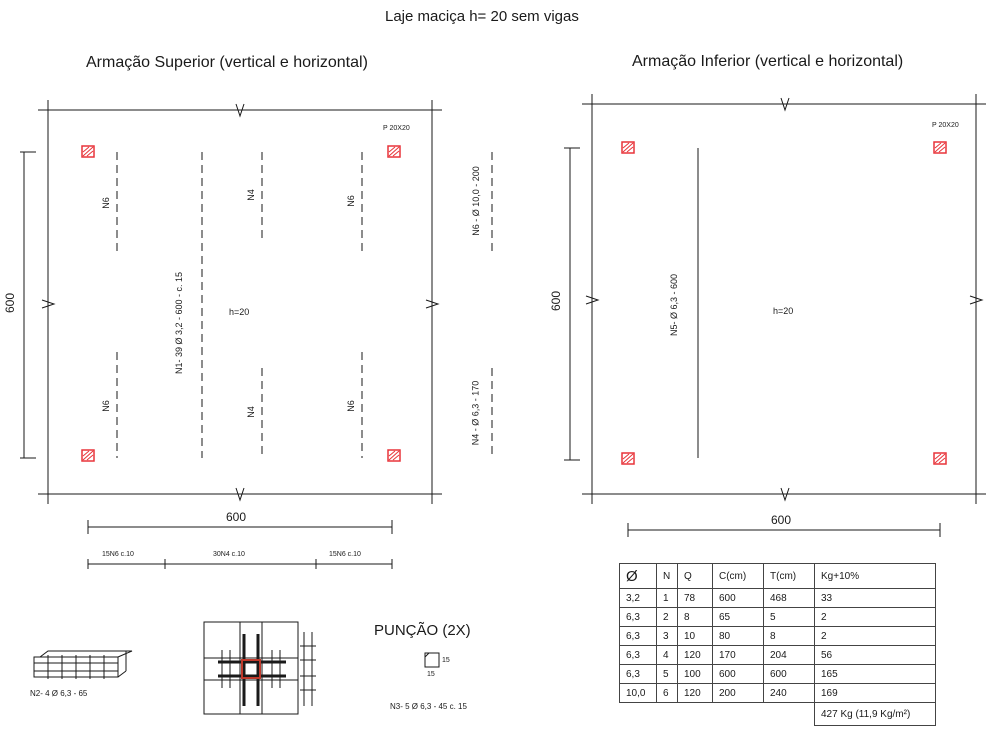 The height and width of the screenshot is (736, 992). Describe the element at coordinates (179, 323) in the screenshot. I see `bar-label-n1: N1- 39 Ø 3,2 - 600 - c. 15` at that location.